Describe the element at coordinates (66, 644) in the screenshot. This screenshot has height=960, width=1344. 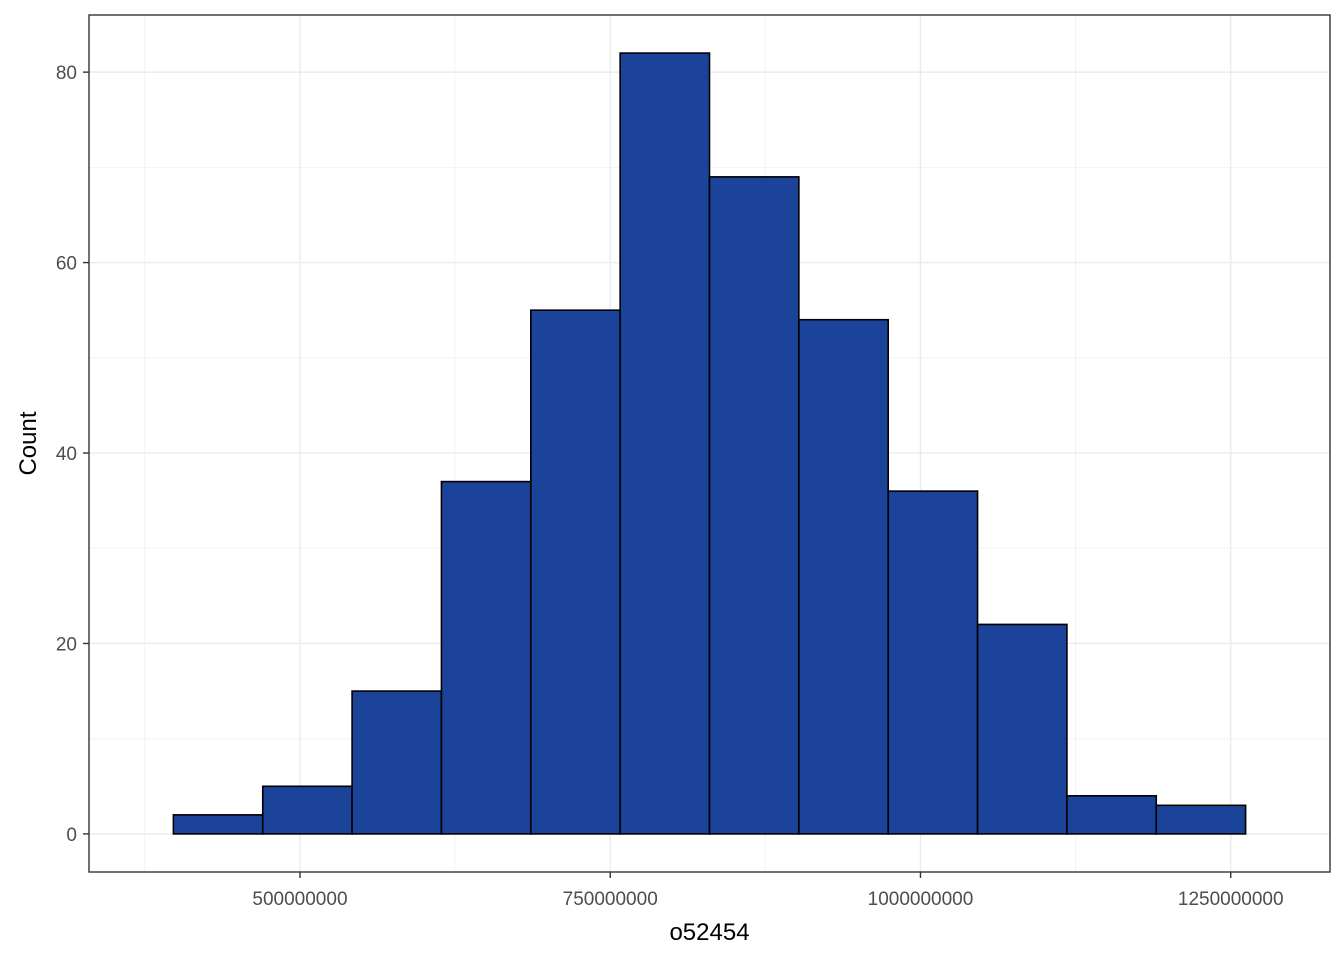
I see `y-tick-label: 20` at that location.